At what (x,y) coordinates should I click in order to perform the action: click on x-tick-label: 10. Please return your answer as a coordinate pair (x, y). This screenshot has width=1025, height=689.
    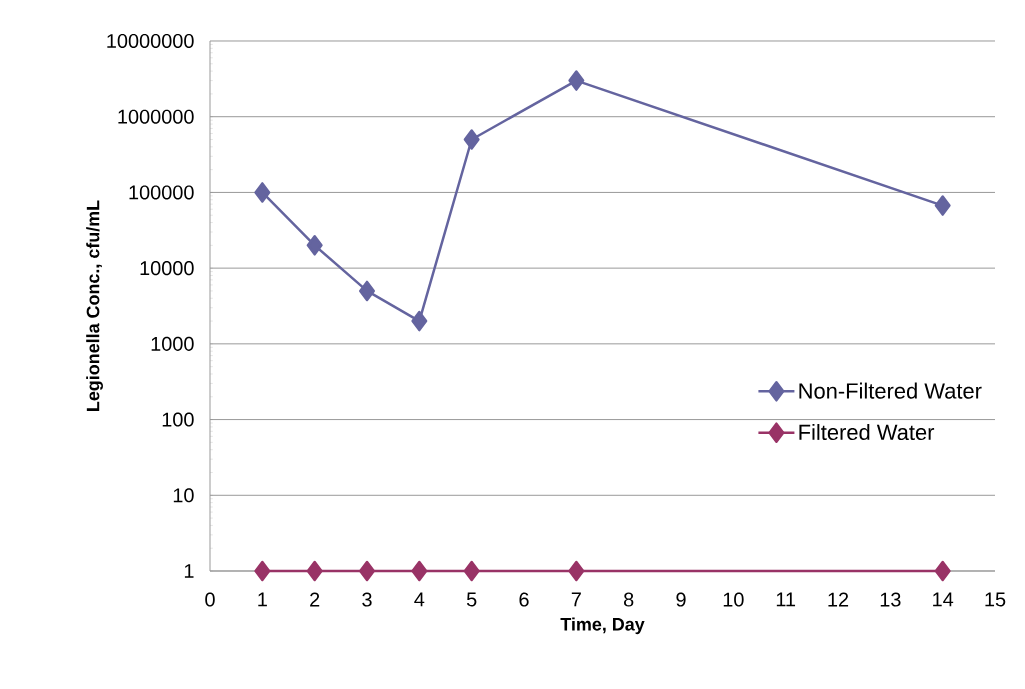
    Looking at the image, I should click on (733, 599).